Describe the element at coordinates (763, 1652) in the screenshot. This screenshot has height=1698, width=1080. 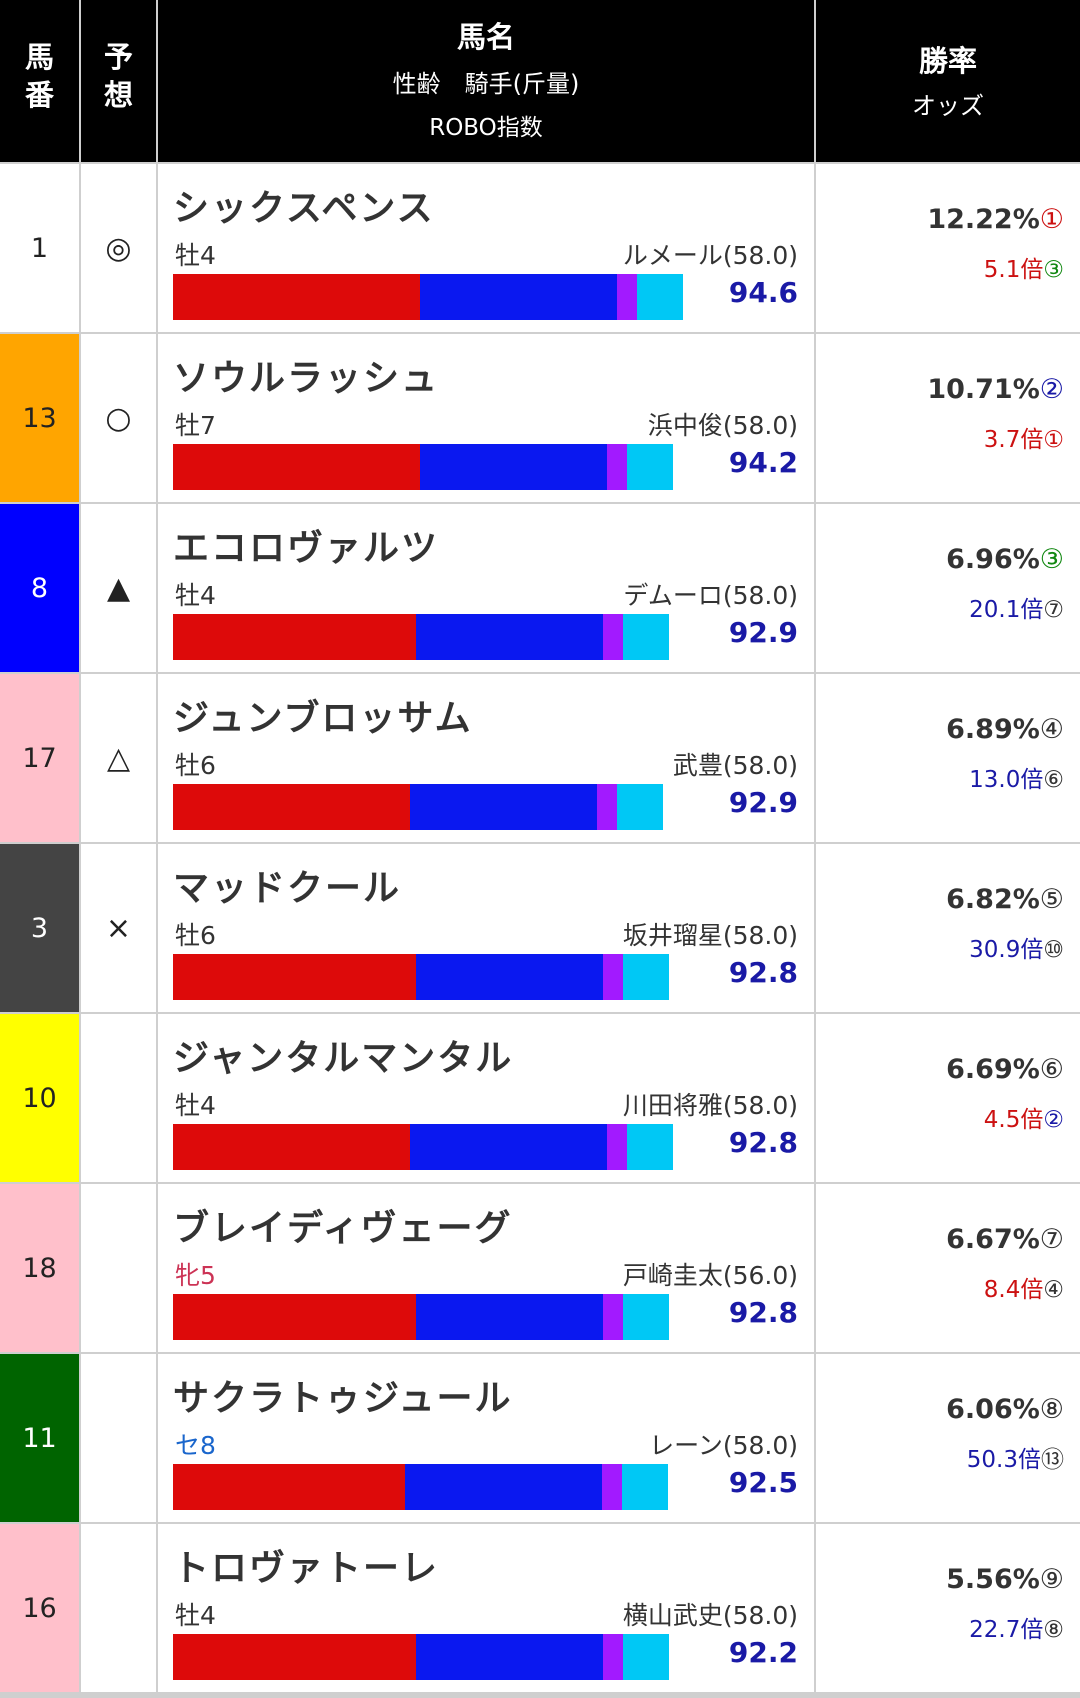
I see `robo-index: 92.2` at that location.